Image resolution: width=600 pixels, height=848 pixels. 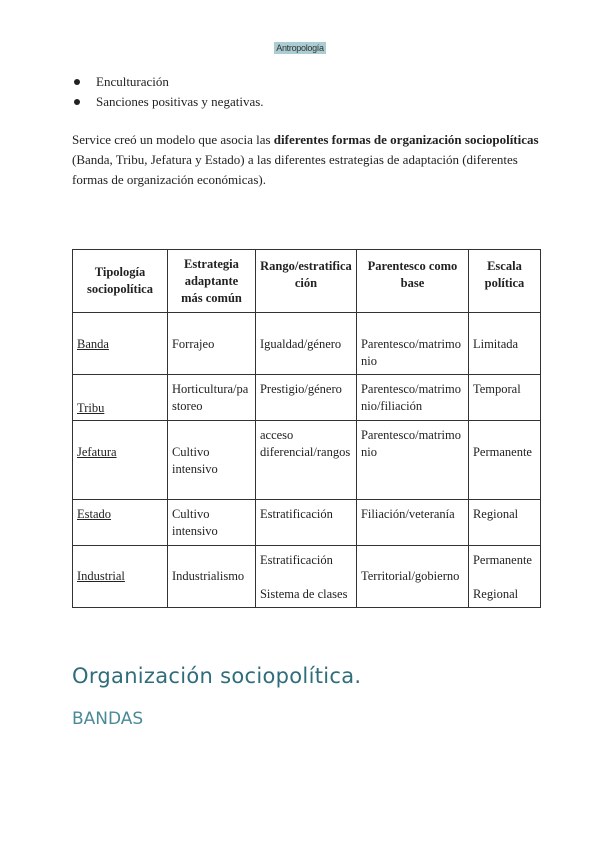 I want to click on header-cell: Escala política, so click(x=504, y=281).